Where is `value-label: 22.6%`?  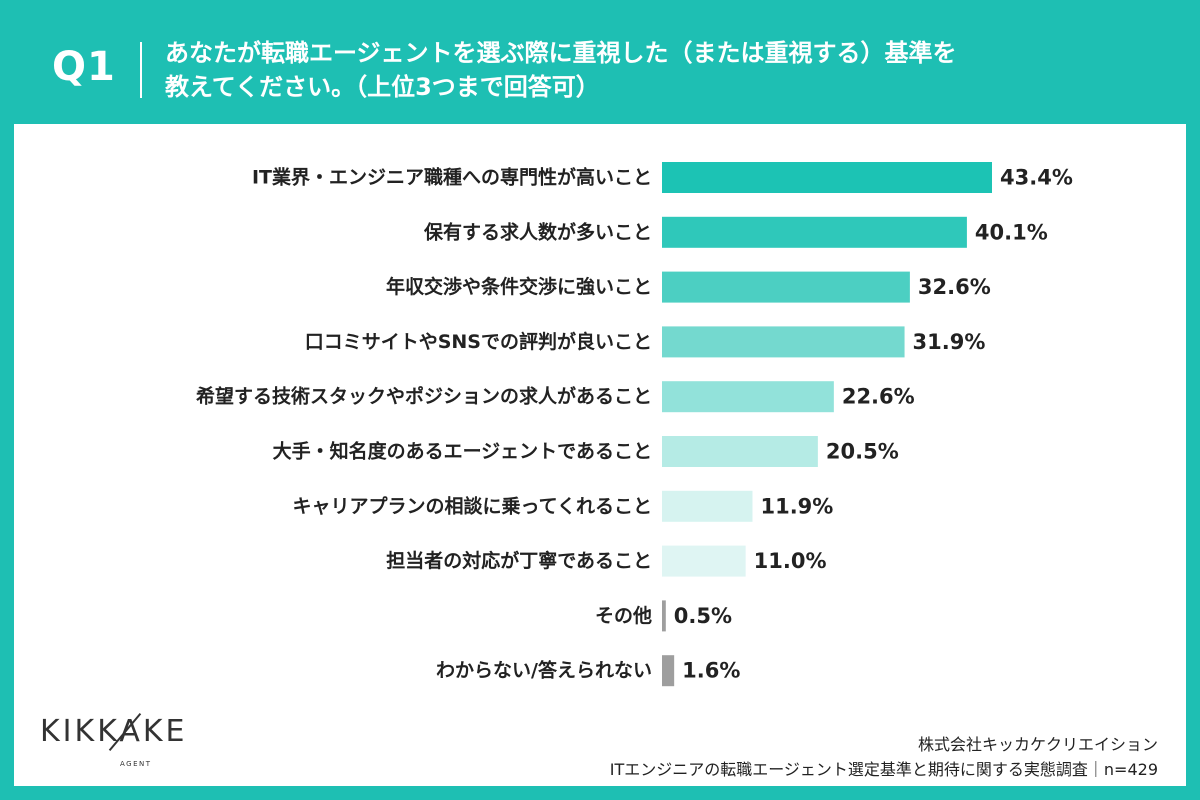 value-label: 22.6% is located at coordinates (878, 397).